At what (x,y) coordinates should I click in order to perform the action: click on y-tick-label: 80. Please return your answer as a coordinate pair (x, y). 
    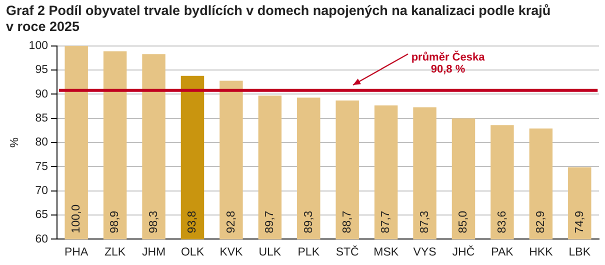
    Looking at the image, I should click on (41, 142).